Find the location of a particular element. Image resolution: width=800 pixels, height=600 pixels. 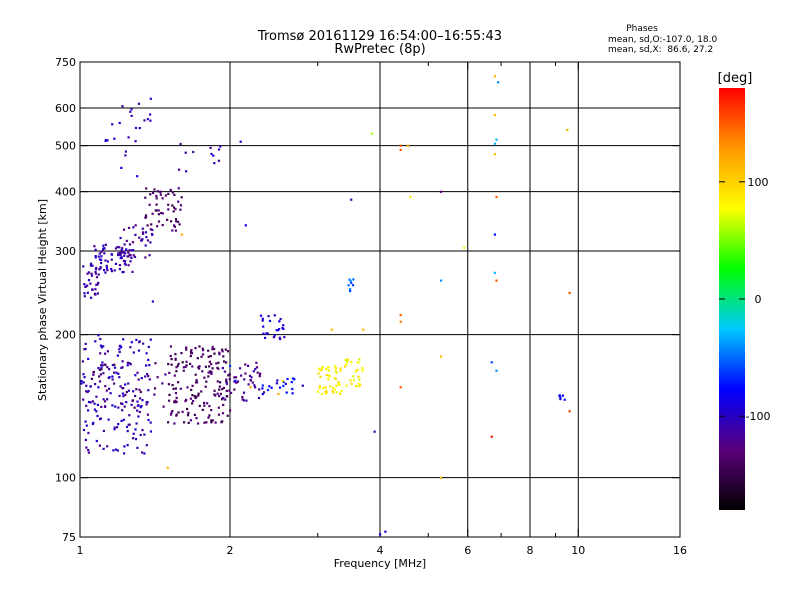

x-tick-label: 2 is located at coordinates (230, 550).